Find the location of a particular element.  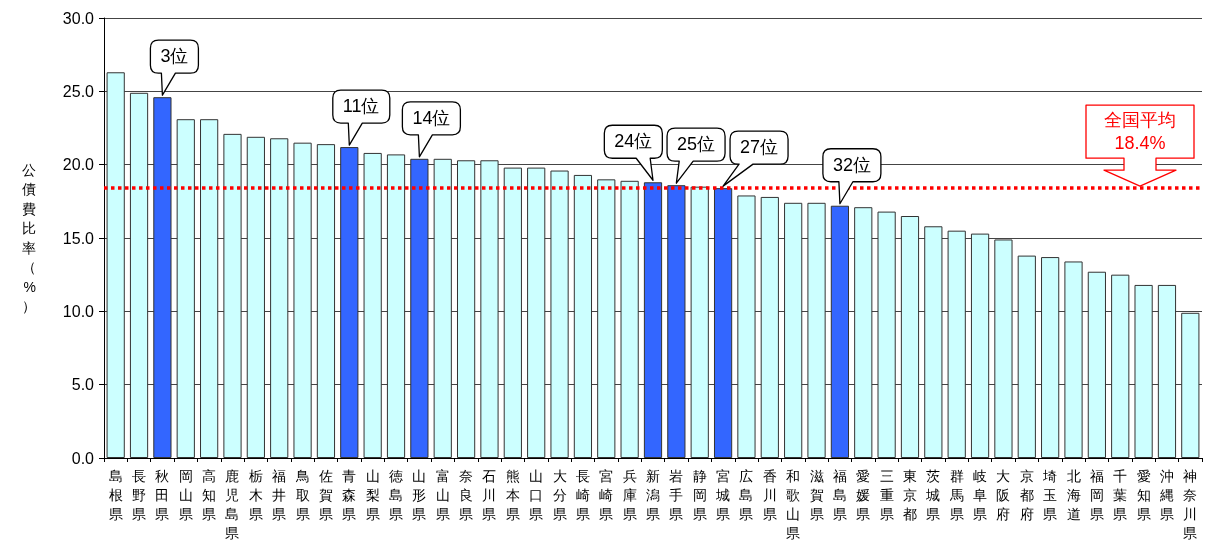

annotation: 27位 is located at coordinates (759, 148).